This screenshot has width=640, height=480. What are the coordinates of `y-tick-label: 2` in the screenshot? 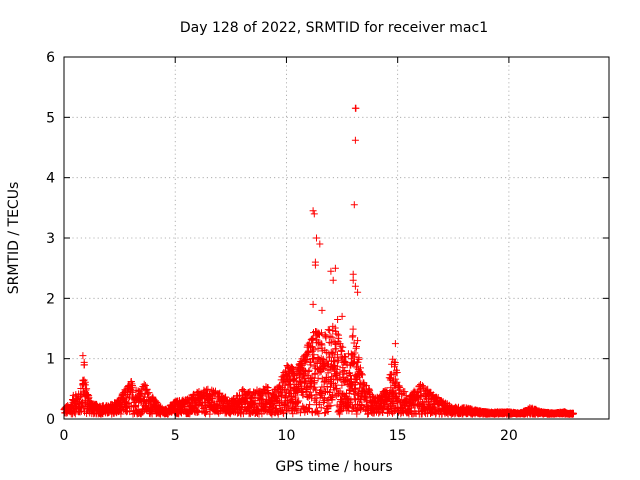 It's located at (50, 299).